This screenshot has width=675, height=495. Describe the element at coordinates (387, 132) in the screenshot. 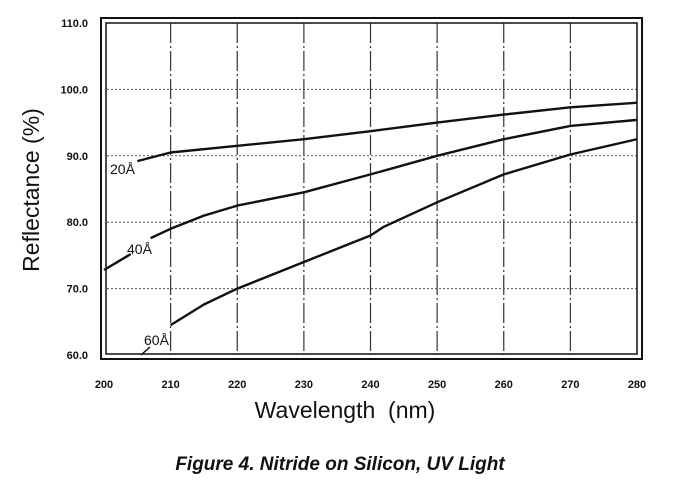

I see `series-line-20A` at that location.